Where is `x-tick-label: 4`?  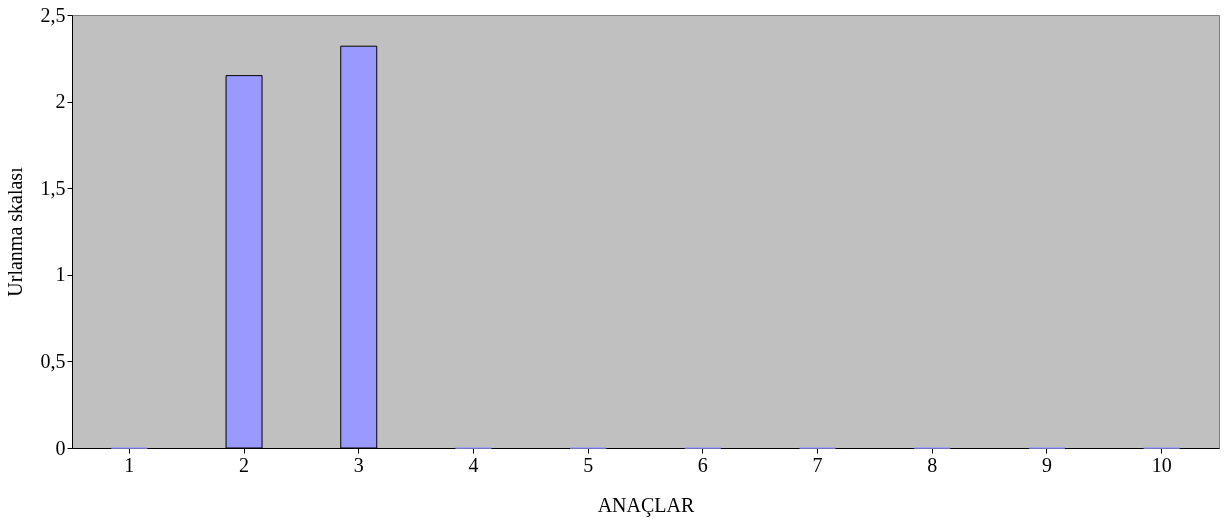
x-tick-label: 4 is located at coordinates (473, 464).